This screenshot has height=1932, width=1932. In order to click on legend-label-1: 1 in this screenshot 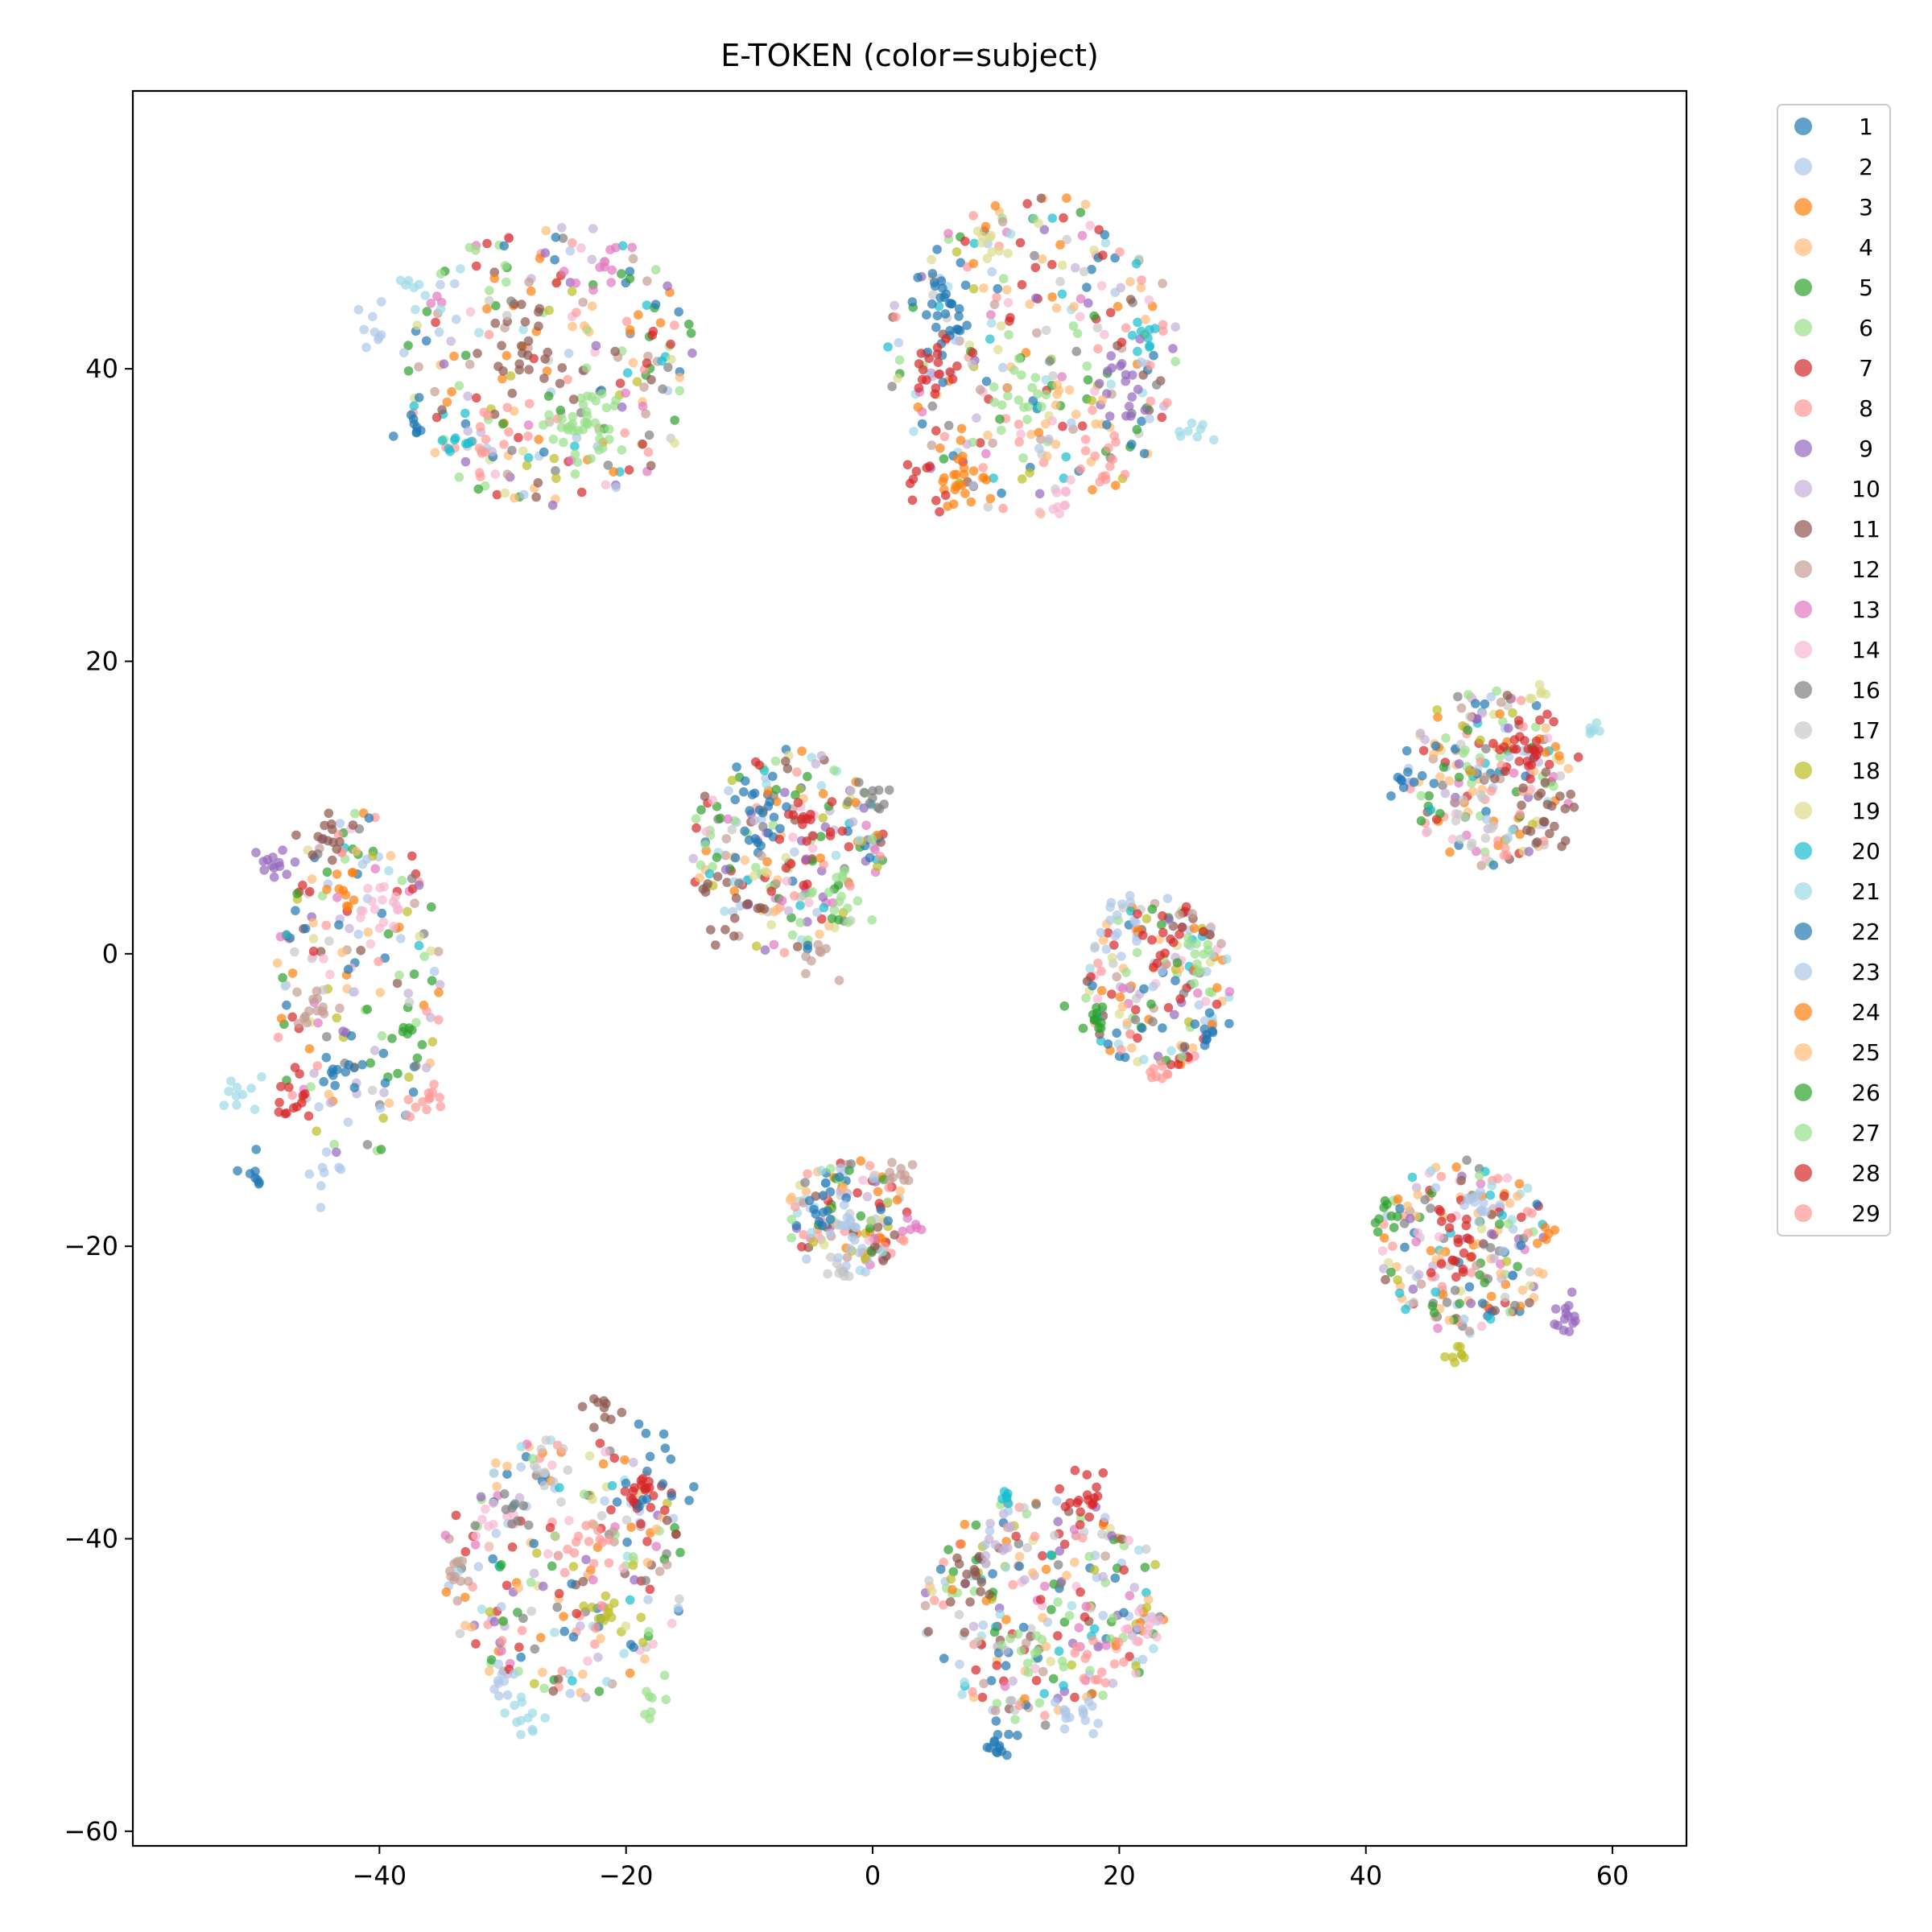, I will do `click(1866, 127)`.